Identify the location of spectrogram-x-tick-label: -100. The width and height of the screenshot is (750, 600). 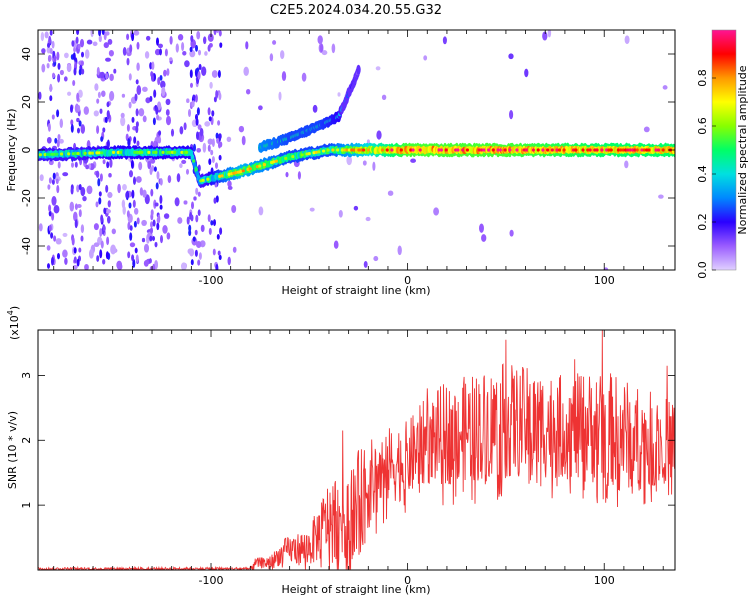
(211, 280).